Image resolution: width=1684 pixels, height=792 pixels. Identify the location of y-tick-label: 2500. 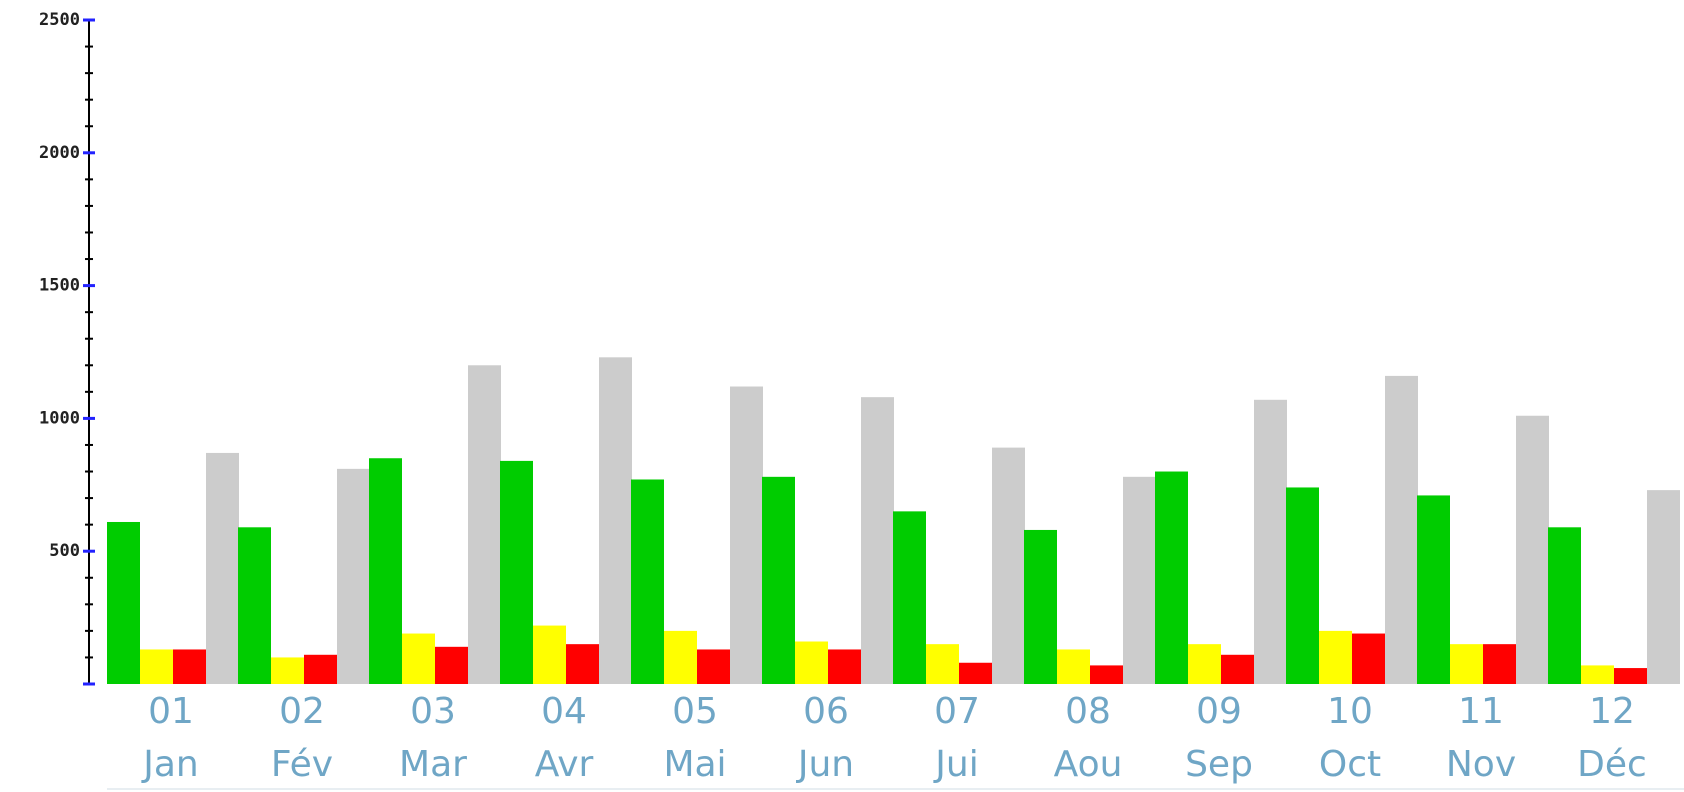
(59, 20).